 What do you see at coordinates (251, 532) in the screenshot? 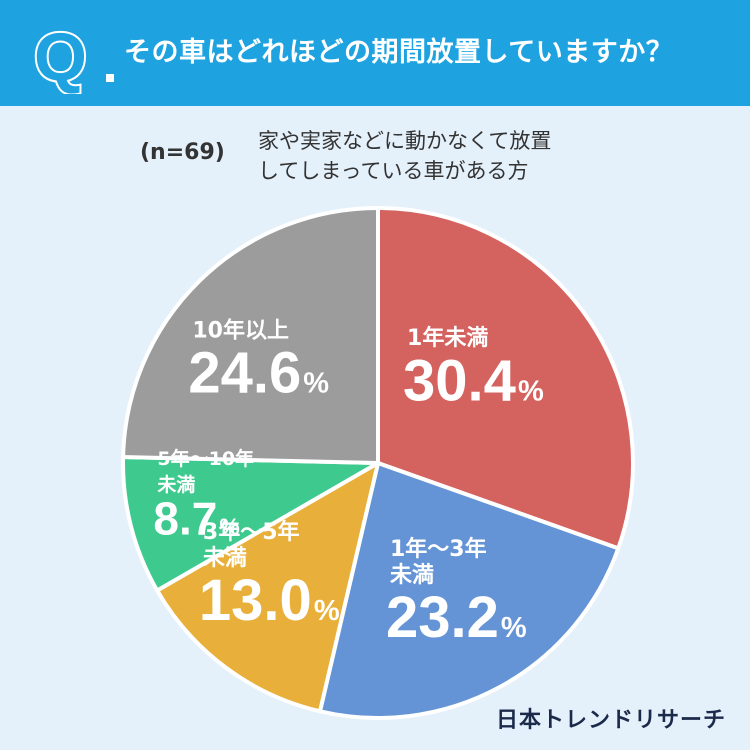
I see `slice-category-label: 3年〜5年` at bounding box center [251, 532].